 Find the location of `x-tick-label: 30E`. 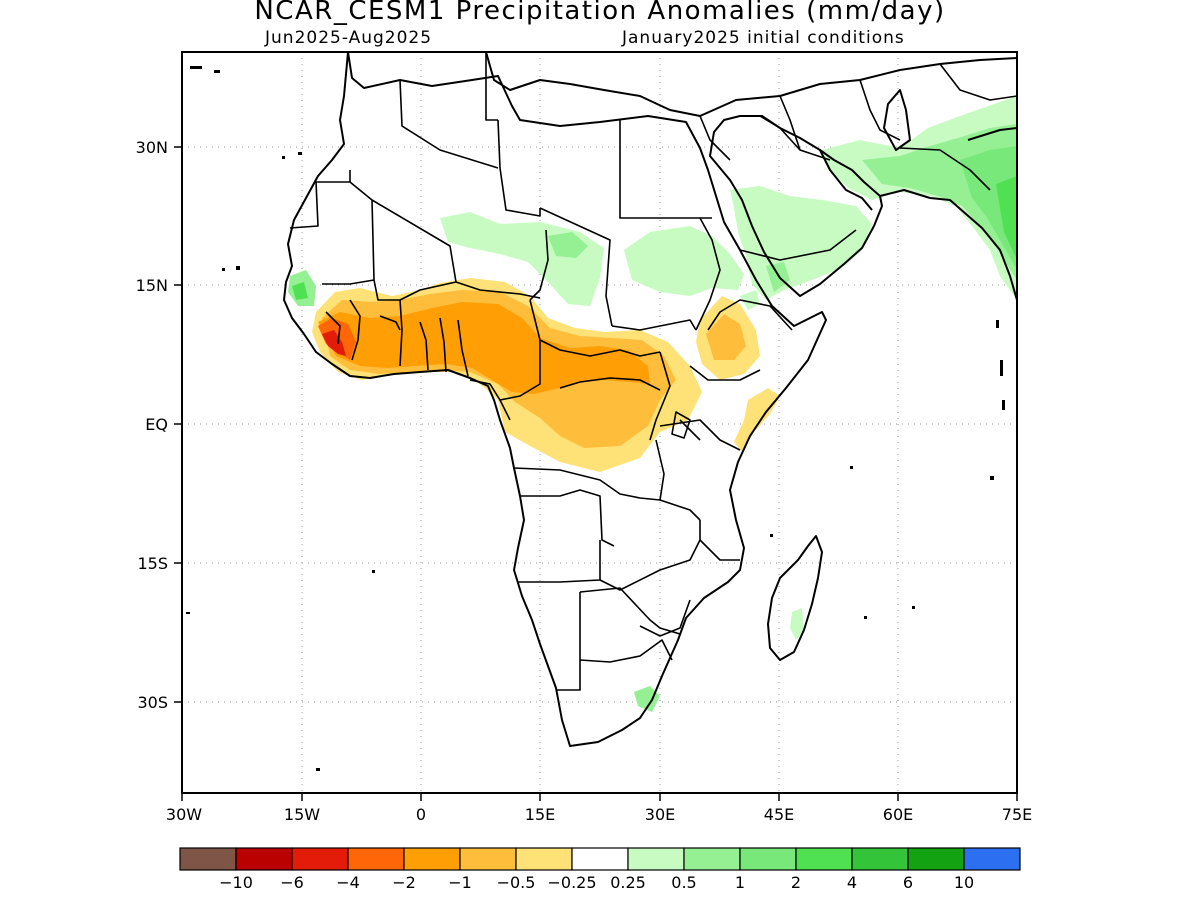

x-tick-label: 30E is located at coordinates (660, 814).